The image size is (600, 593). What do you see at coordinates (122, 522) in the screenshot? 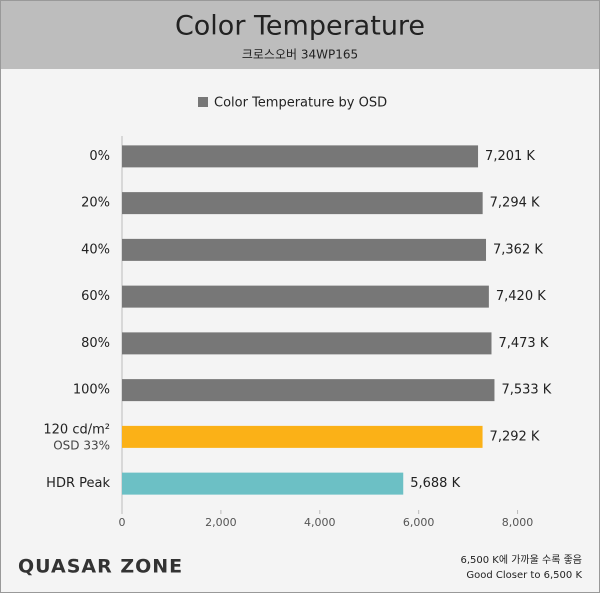
I see `x-tick-label: 0` at bounding box center [122, 522].